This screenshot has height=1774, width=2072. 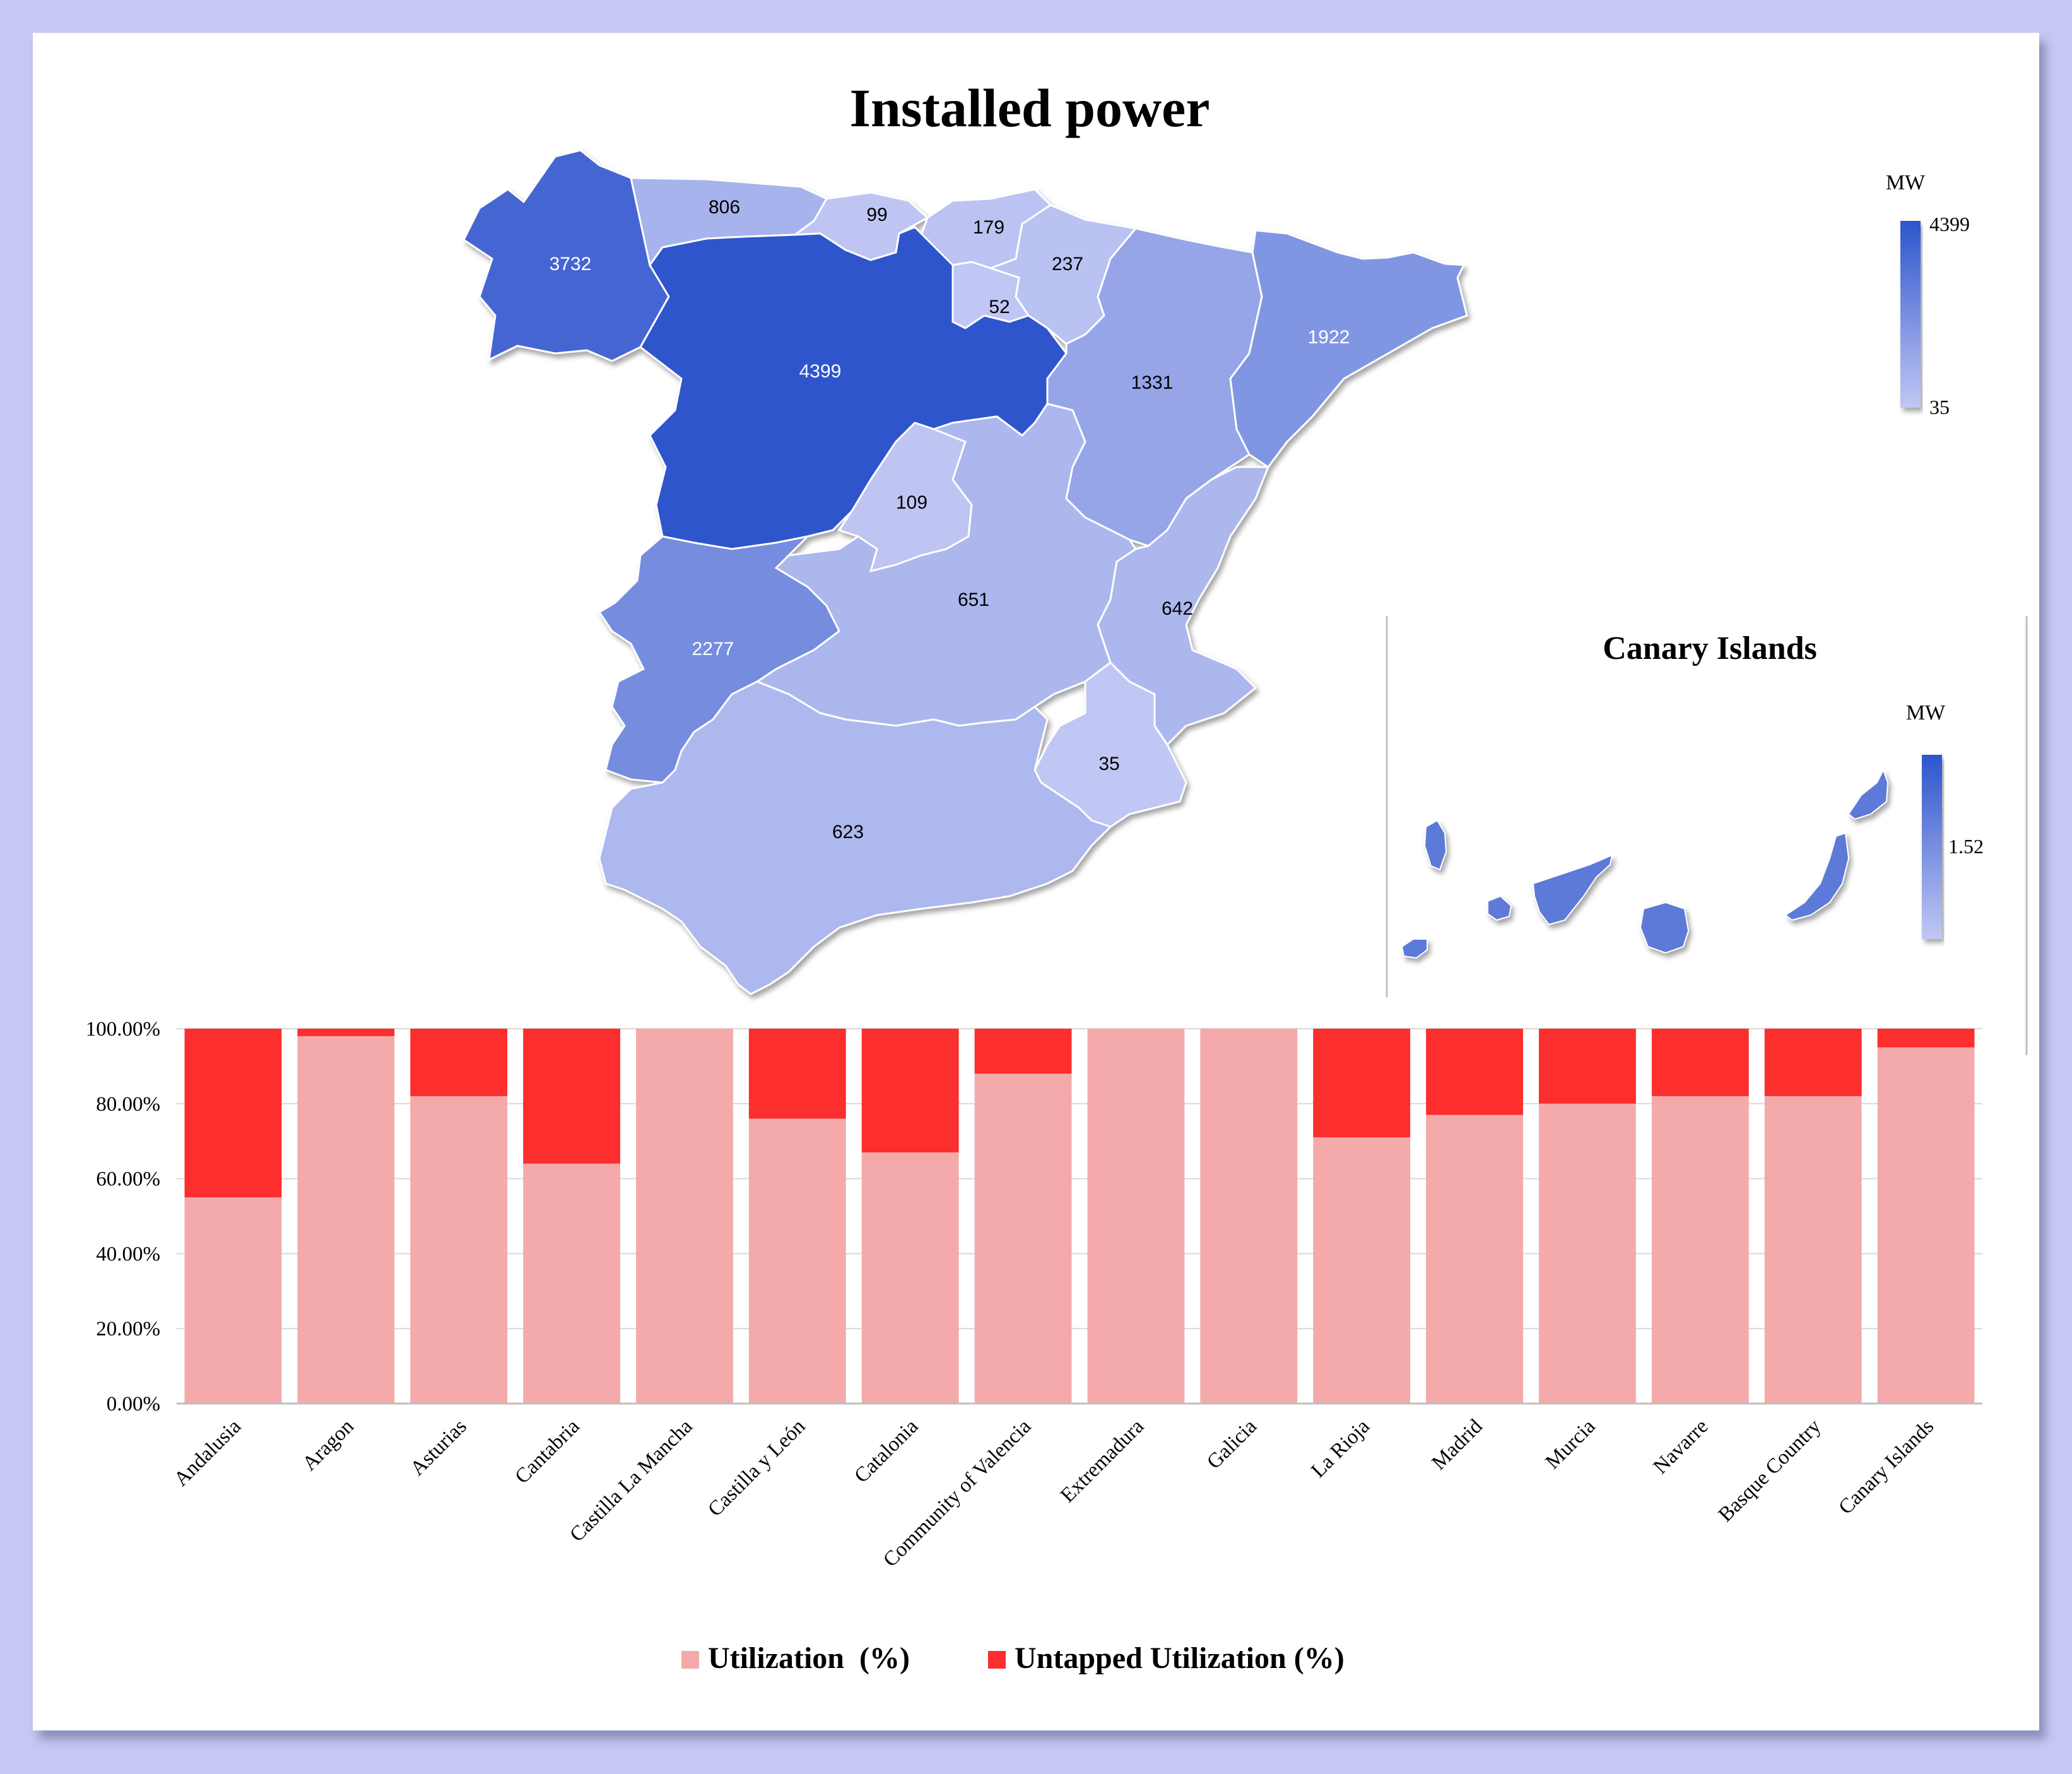 What do you see at coordinates (1966, 846) in the screenshot?
I see `inset-scale-value: 1.52` at bounding box center [1966, 846].